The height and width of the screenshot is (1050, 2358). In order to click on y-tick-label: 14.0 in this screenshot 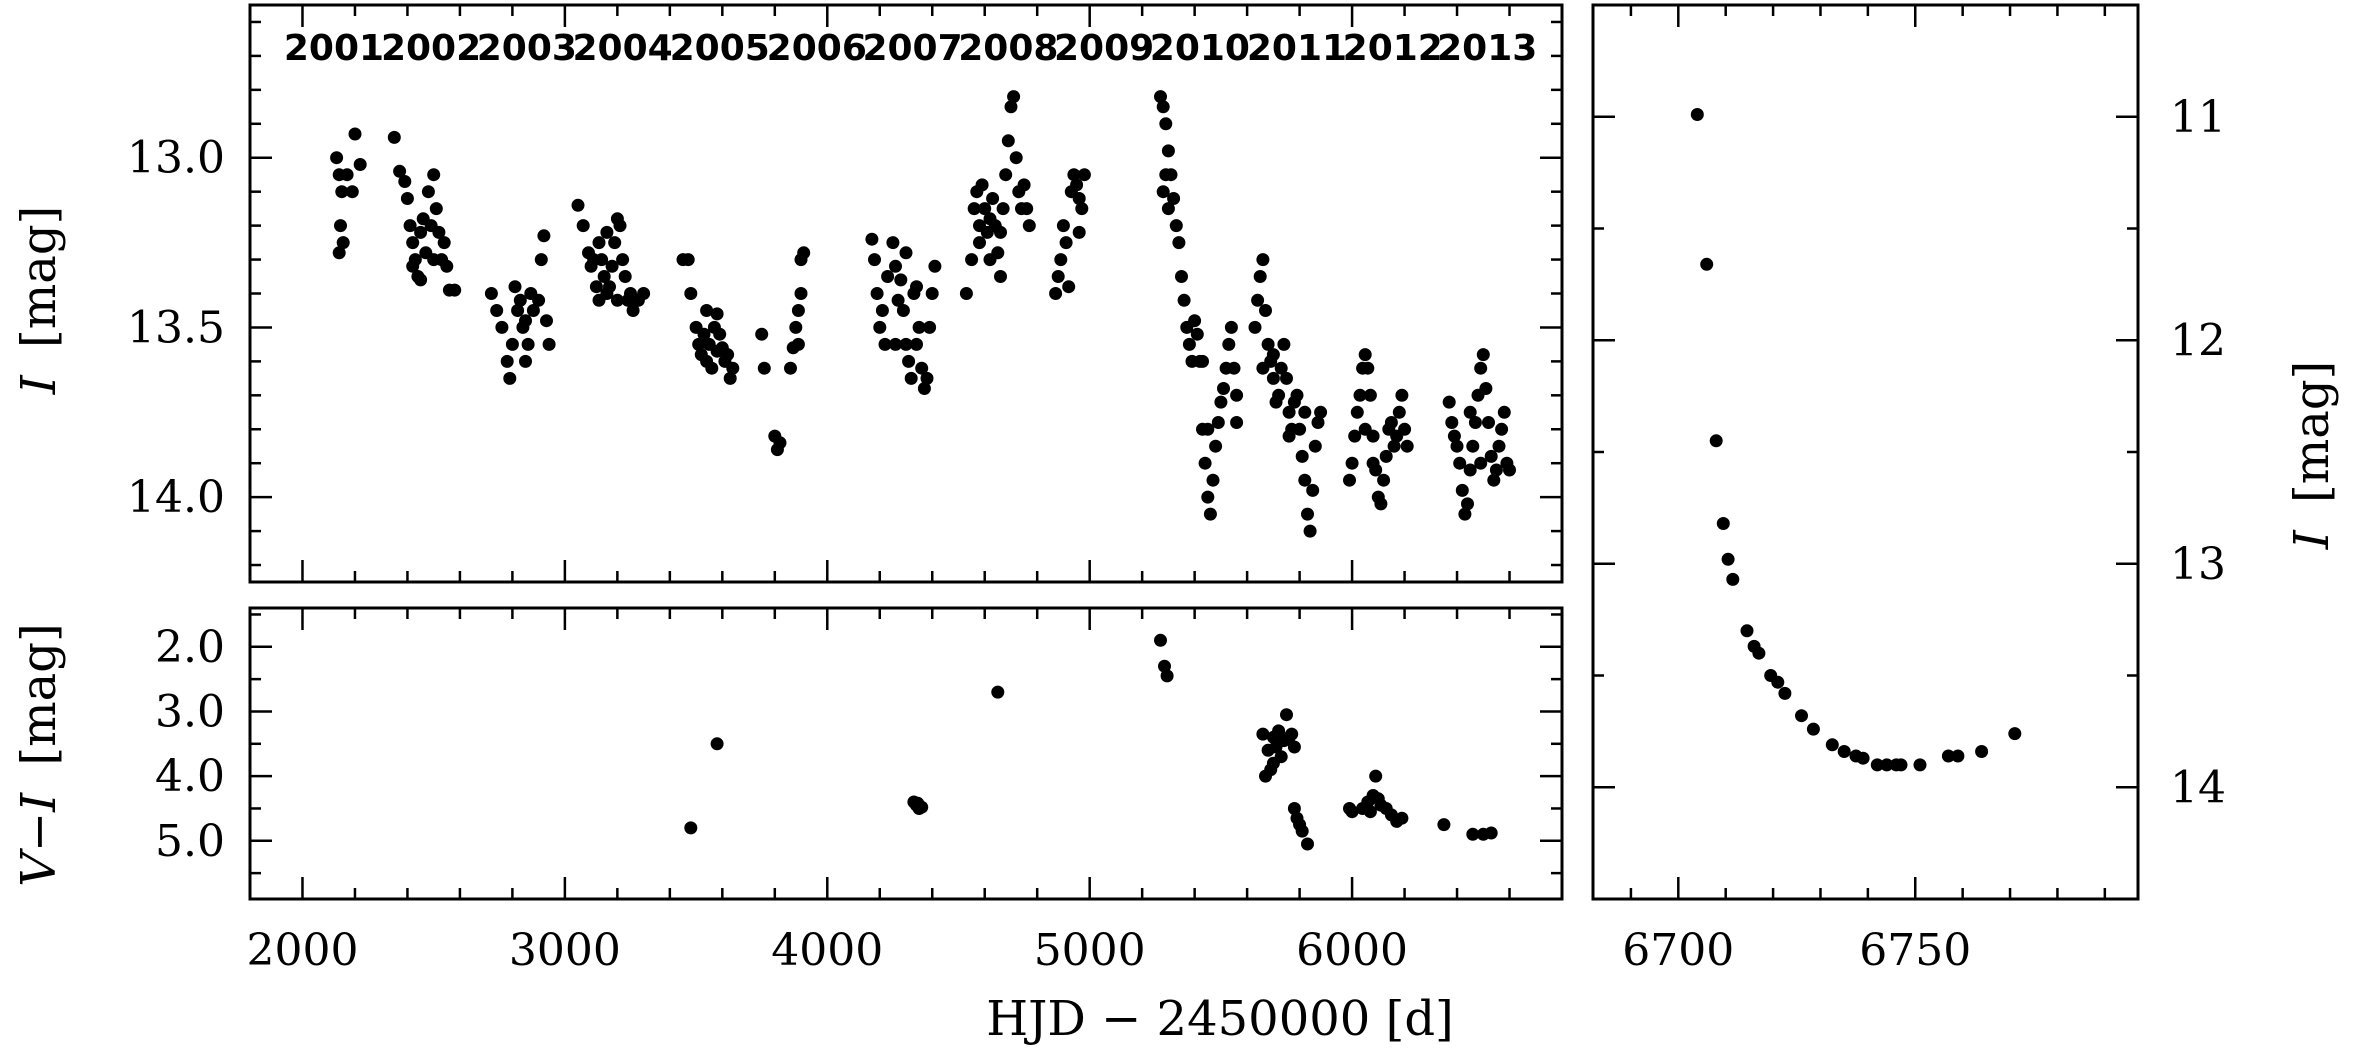, I will do `click(176, 497)`.